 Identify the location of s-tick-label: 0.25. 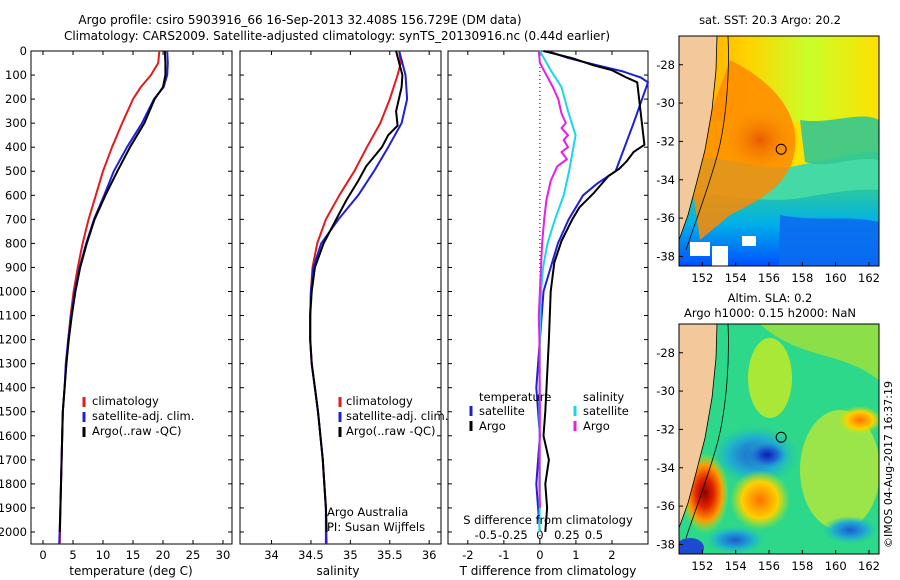
(567, 535).